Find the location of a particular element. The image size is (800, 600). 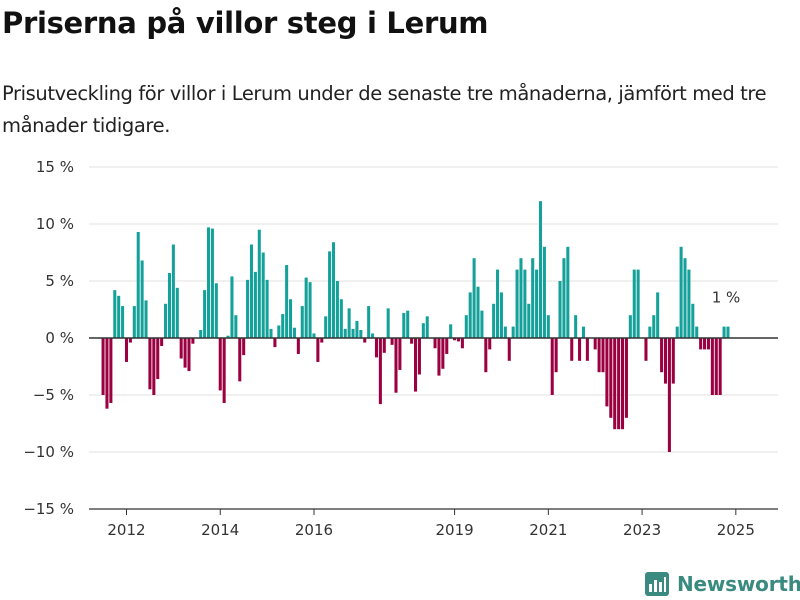

x-tick-label: 2019 is located at coordinates (454, 530).